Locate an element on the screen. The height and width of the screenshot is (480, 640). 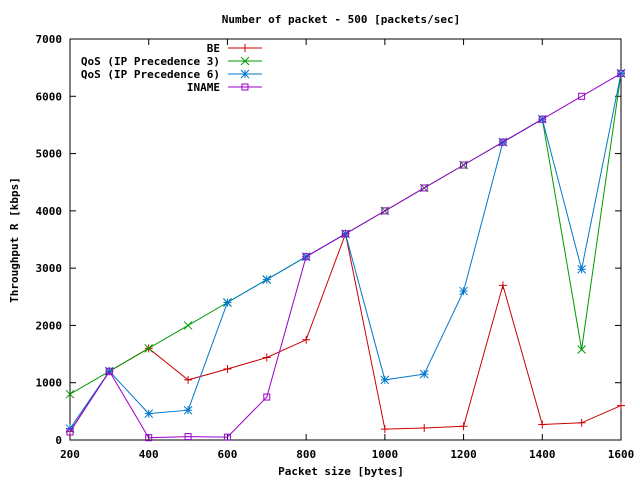
y-tick-label: 3000 is located at coordinates (49, 268).